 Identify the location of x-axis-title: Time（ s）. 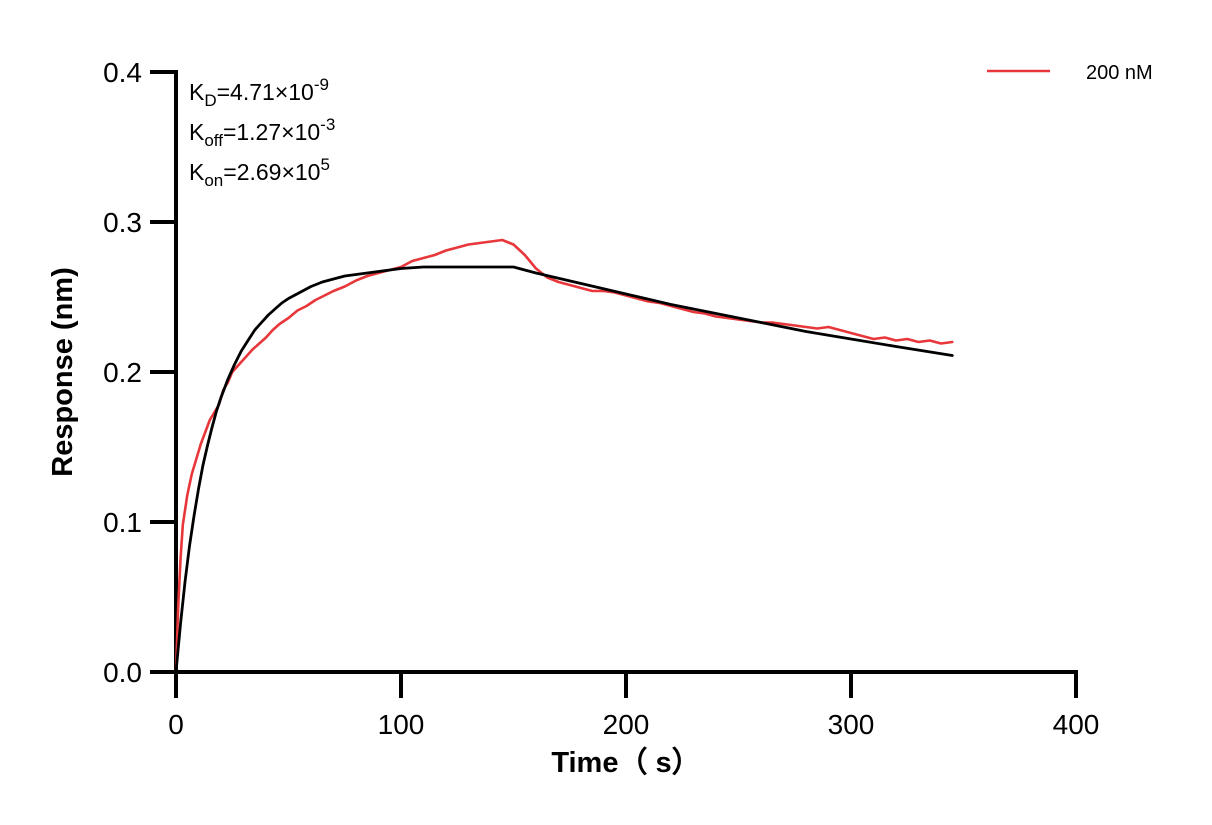
(625, 762).